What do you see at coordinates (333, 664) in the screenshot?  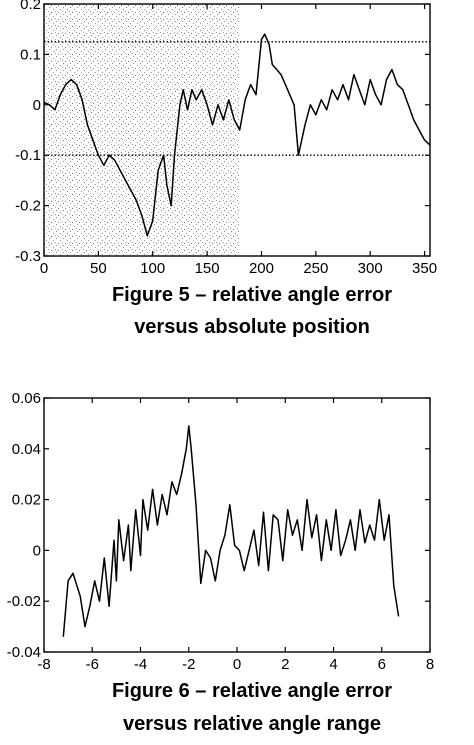 I see `x-tick-label: 4` at bounding box center [333, 664].